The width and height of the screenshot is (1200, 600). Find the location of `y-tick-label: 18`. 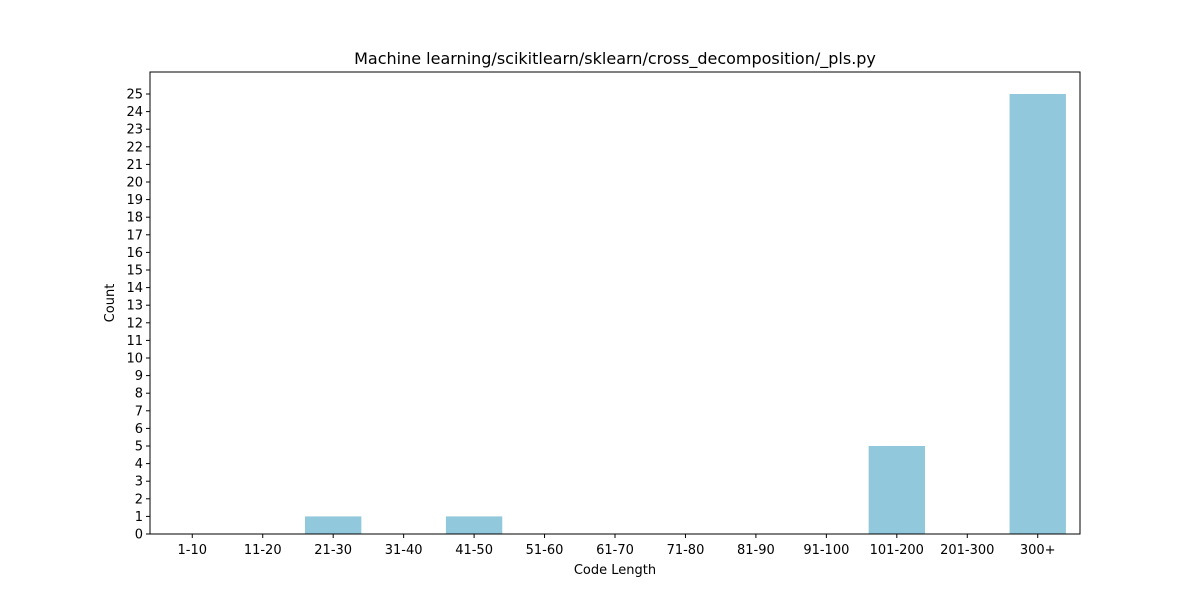

y-tick-label: 18 is located at coordinates (134, 218).